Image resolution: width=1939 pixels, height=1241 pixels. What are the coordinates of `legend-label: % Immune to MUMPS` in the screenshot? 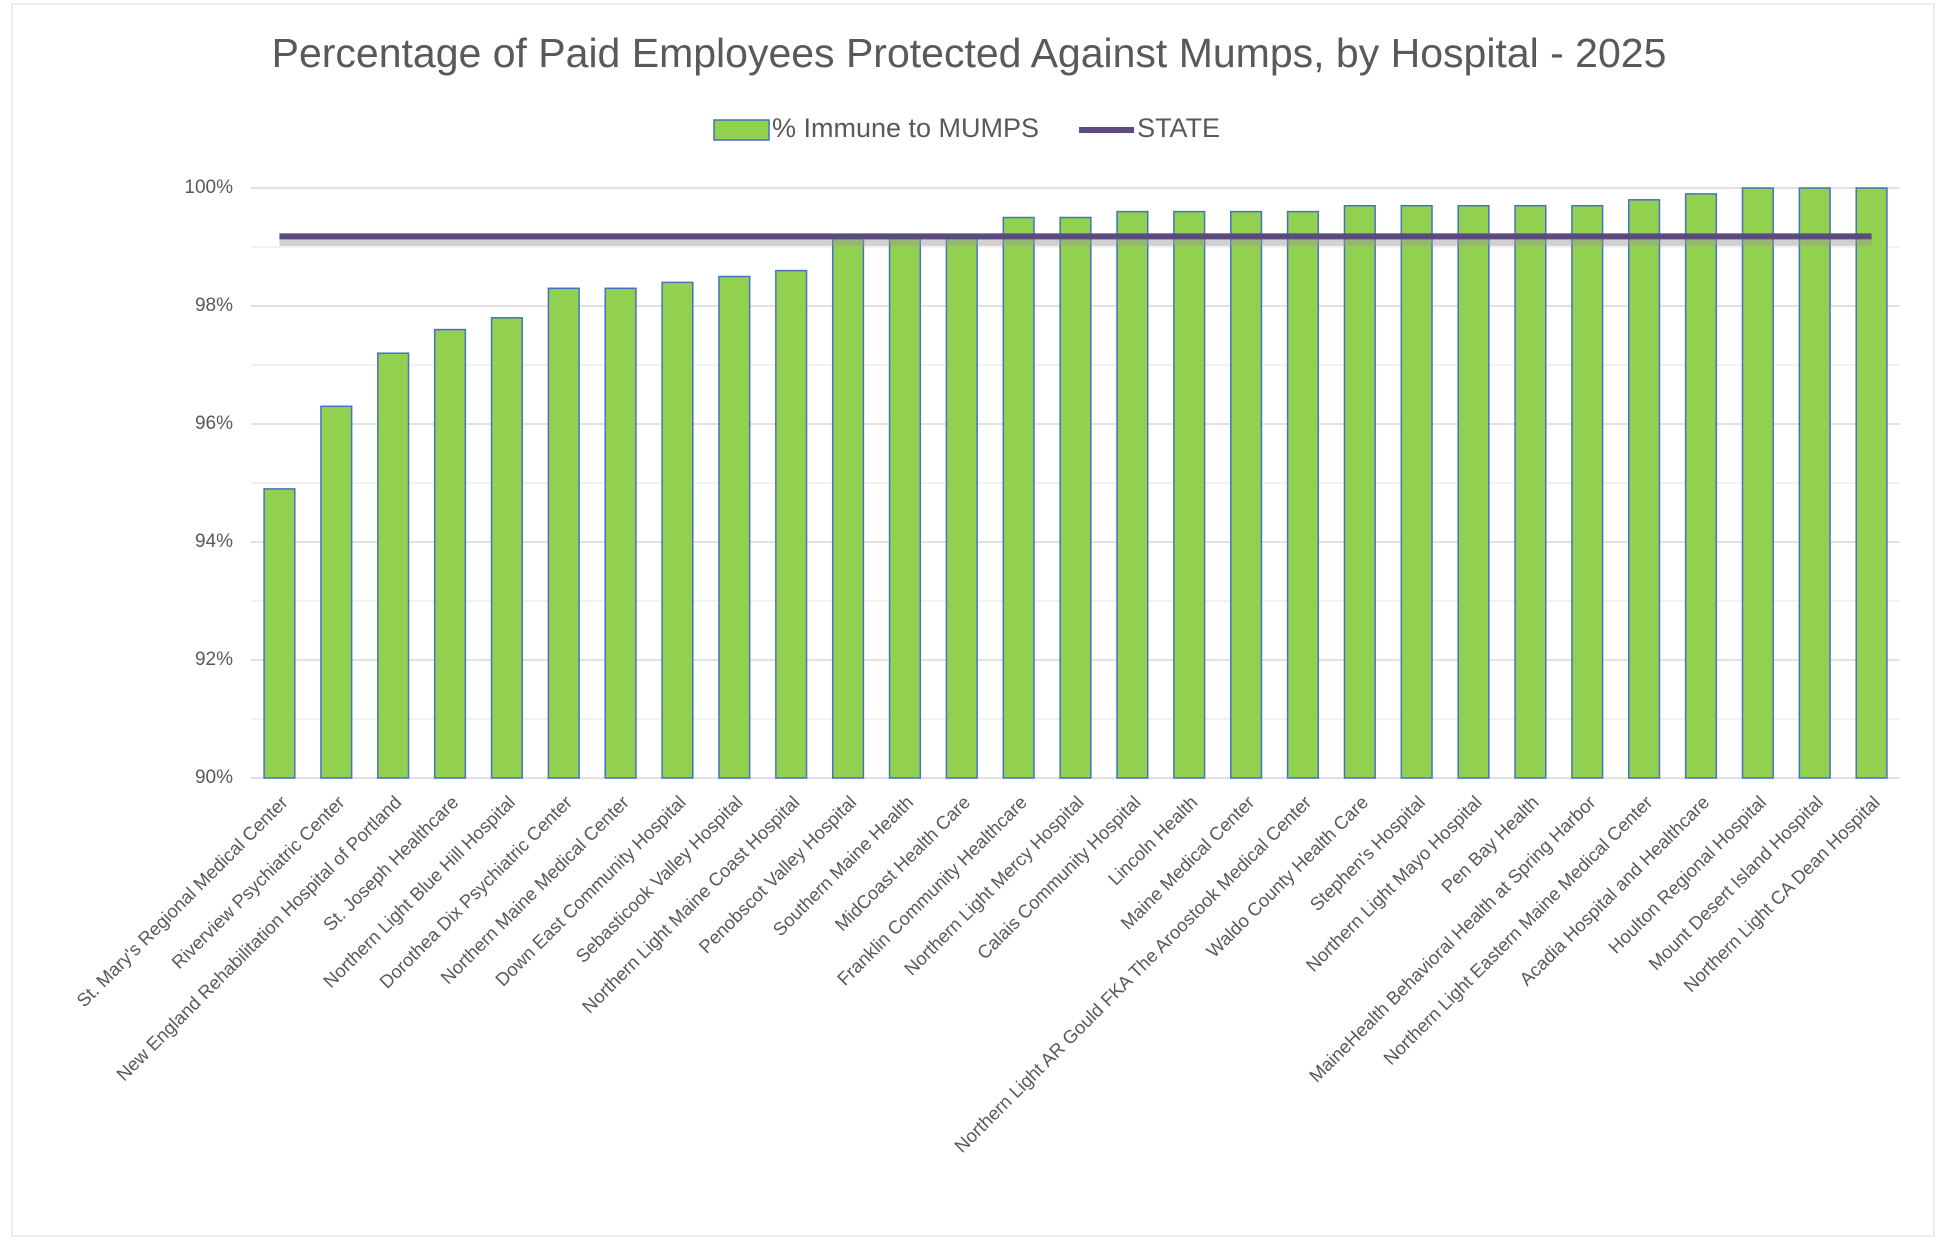 It's located at (905, 128).